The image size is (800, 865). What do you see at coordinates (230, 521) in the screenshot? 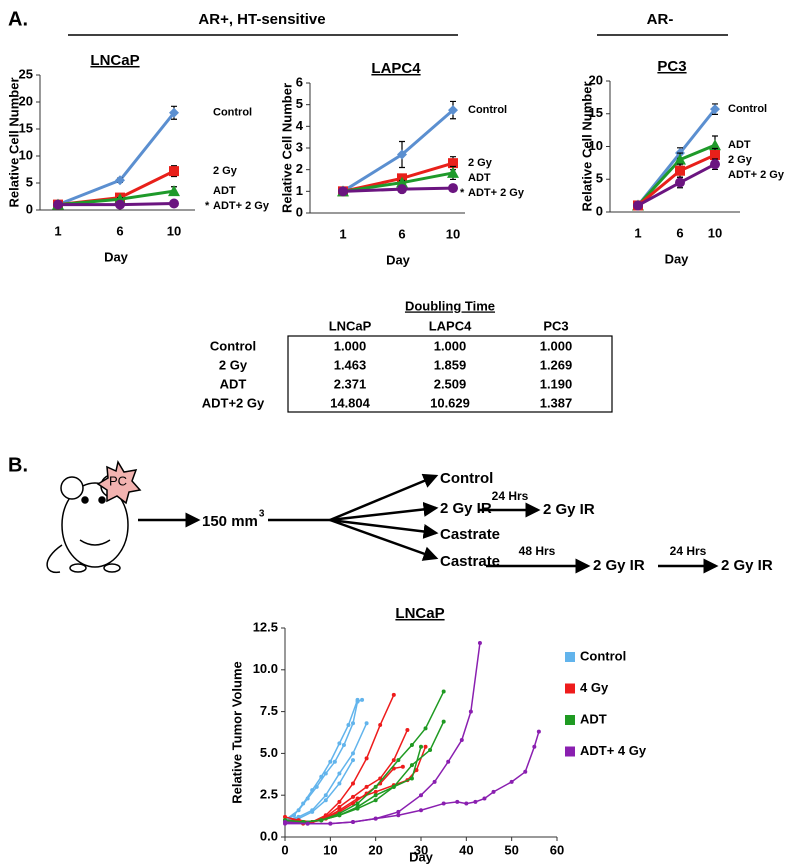
I see `start-volume: 150 mm` at bounding box center [230, 521].